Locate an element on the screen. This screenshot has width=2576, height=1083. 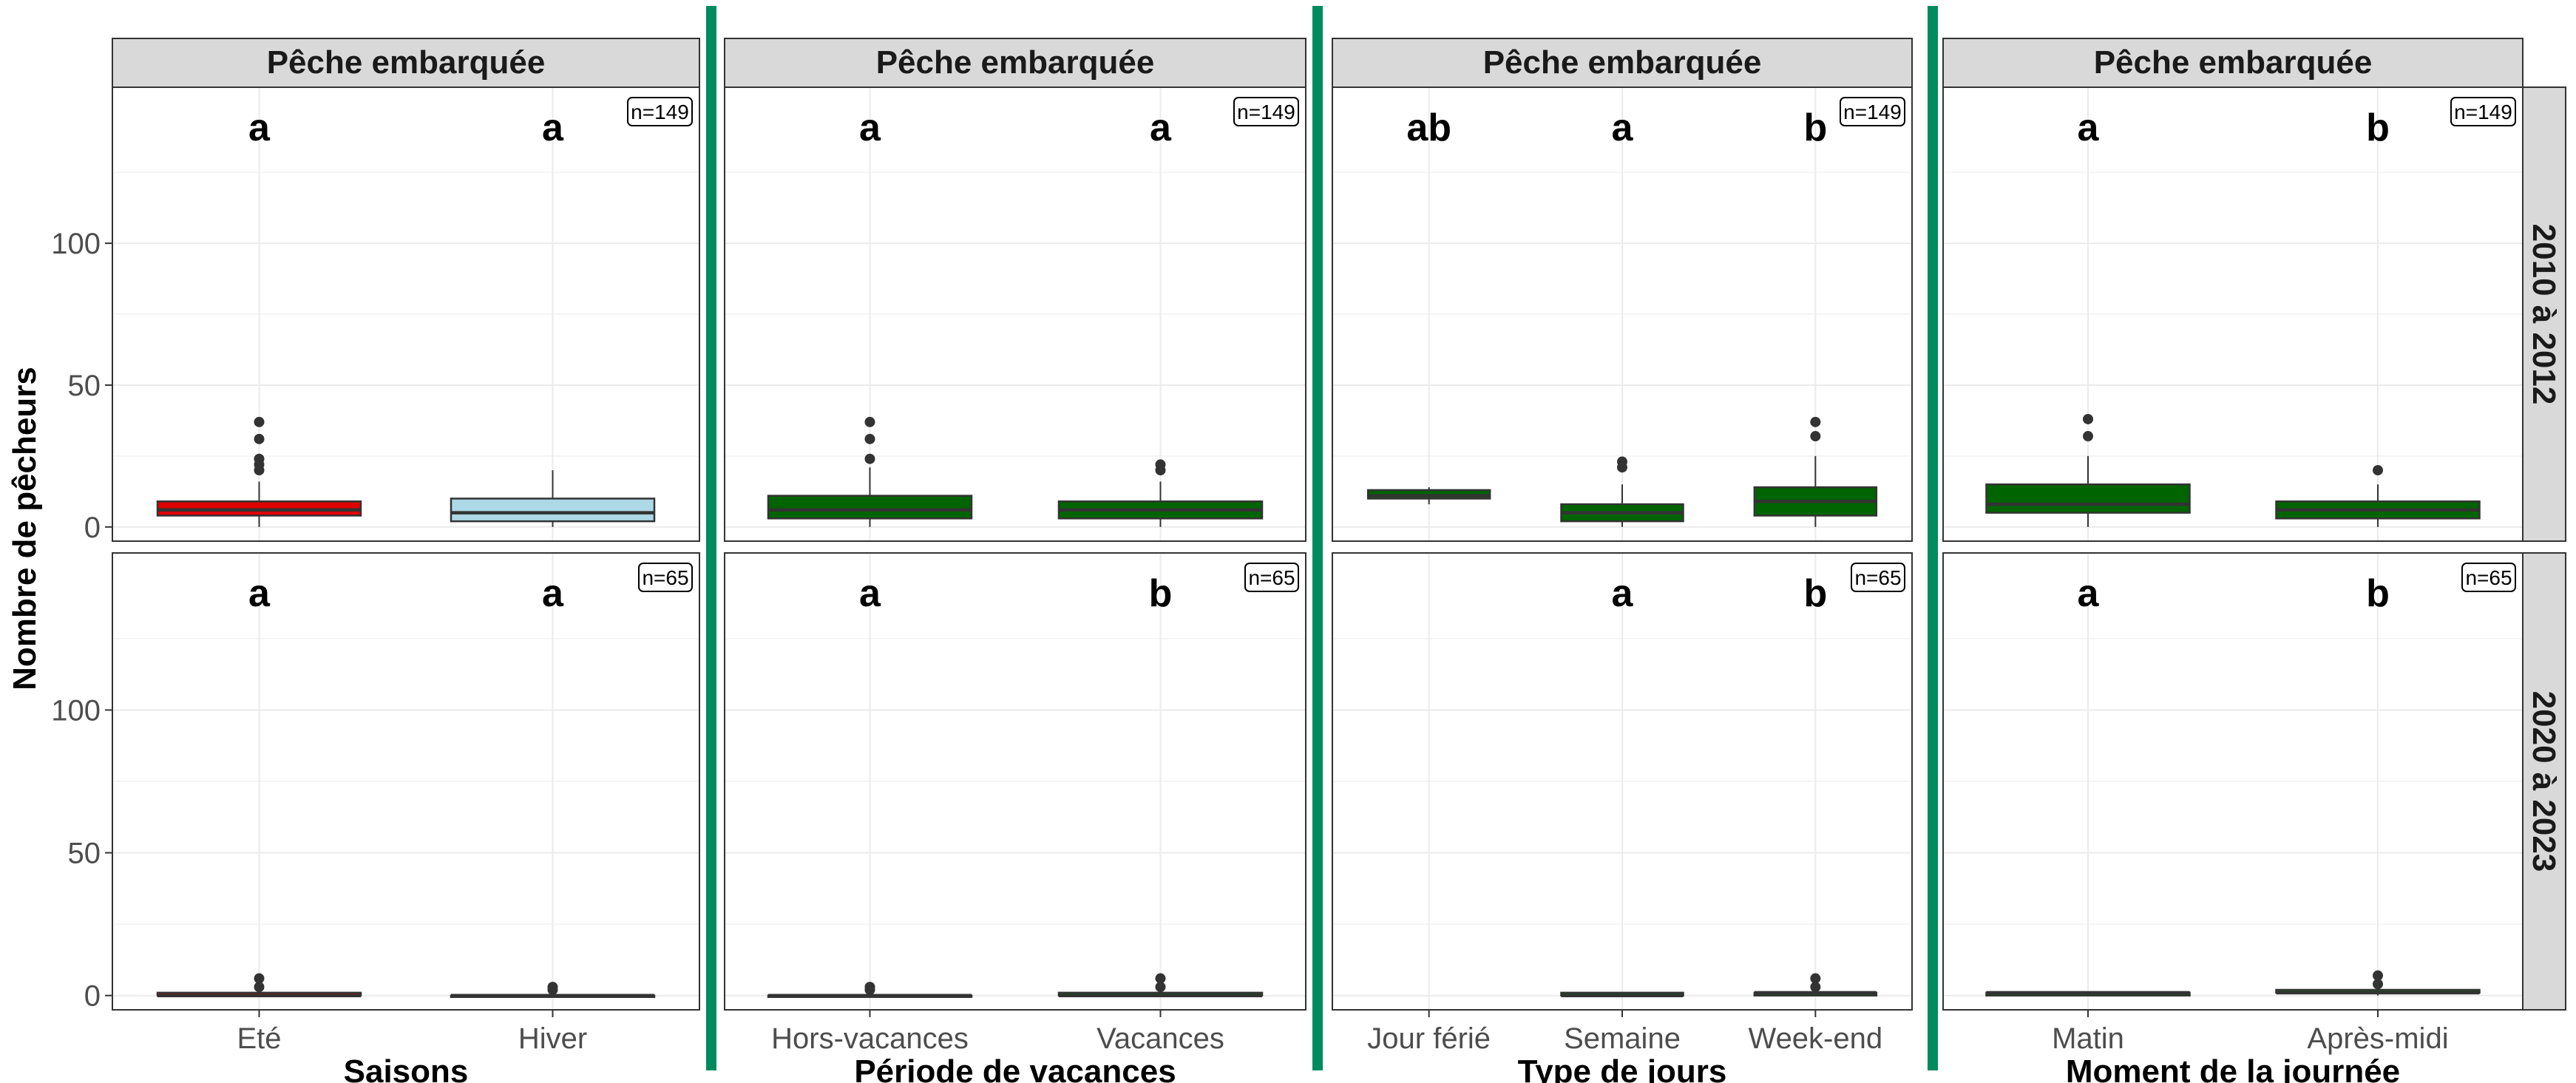
x-axis-title: Saisons is located at coordinates (406, 1068).